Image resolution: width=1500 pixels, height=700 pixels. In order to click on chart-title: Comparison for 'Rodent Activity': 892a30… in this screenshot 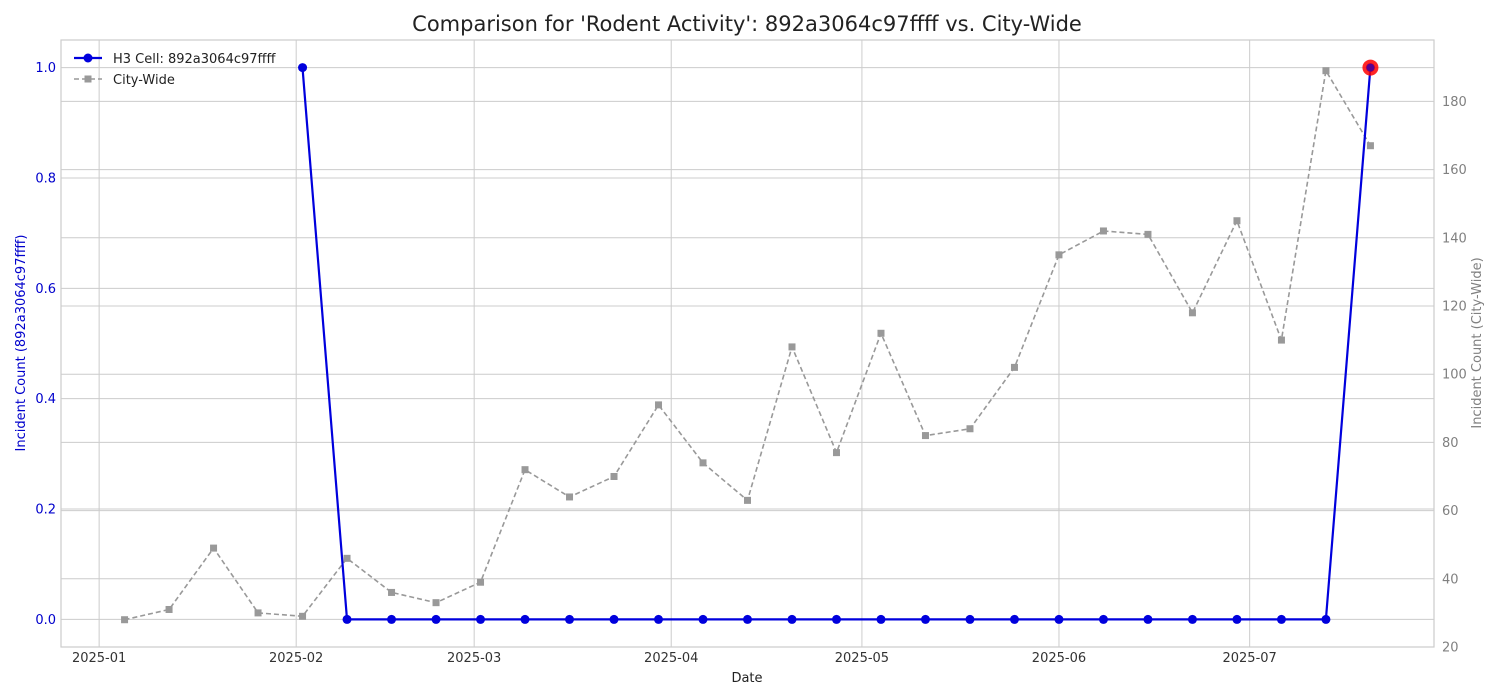, I will do `click(747, 24)`.